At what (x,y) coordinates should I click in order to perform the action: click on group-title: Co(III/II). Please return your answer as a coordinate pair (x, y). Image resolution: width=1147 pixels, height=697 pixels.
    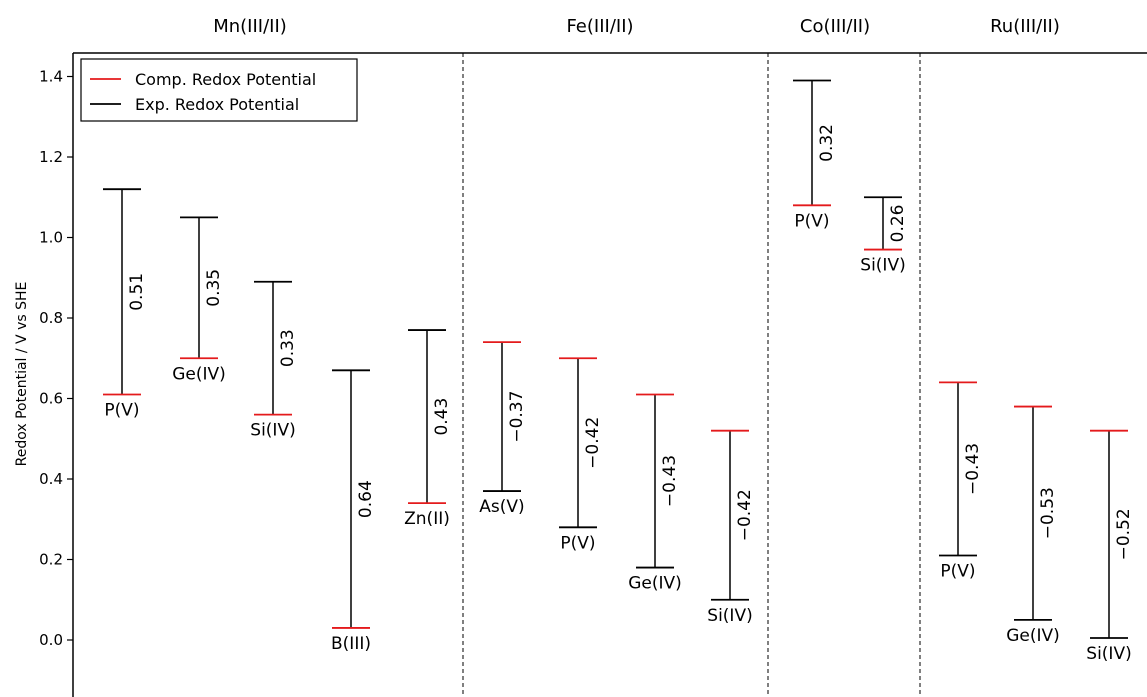
    Looking at the image, I should click on (835, 26).